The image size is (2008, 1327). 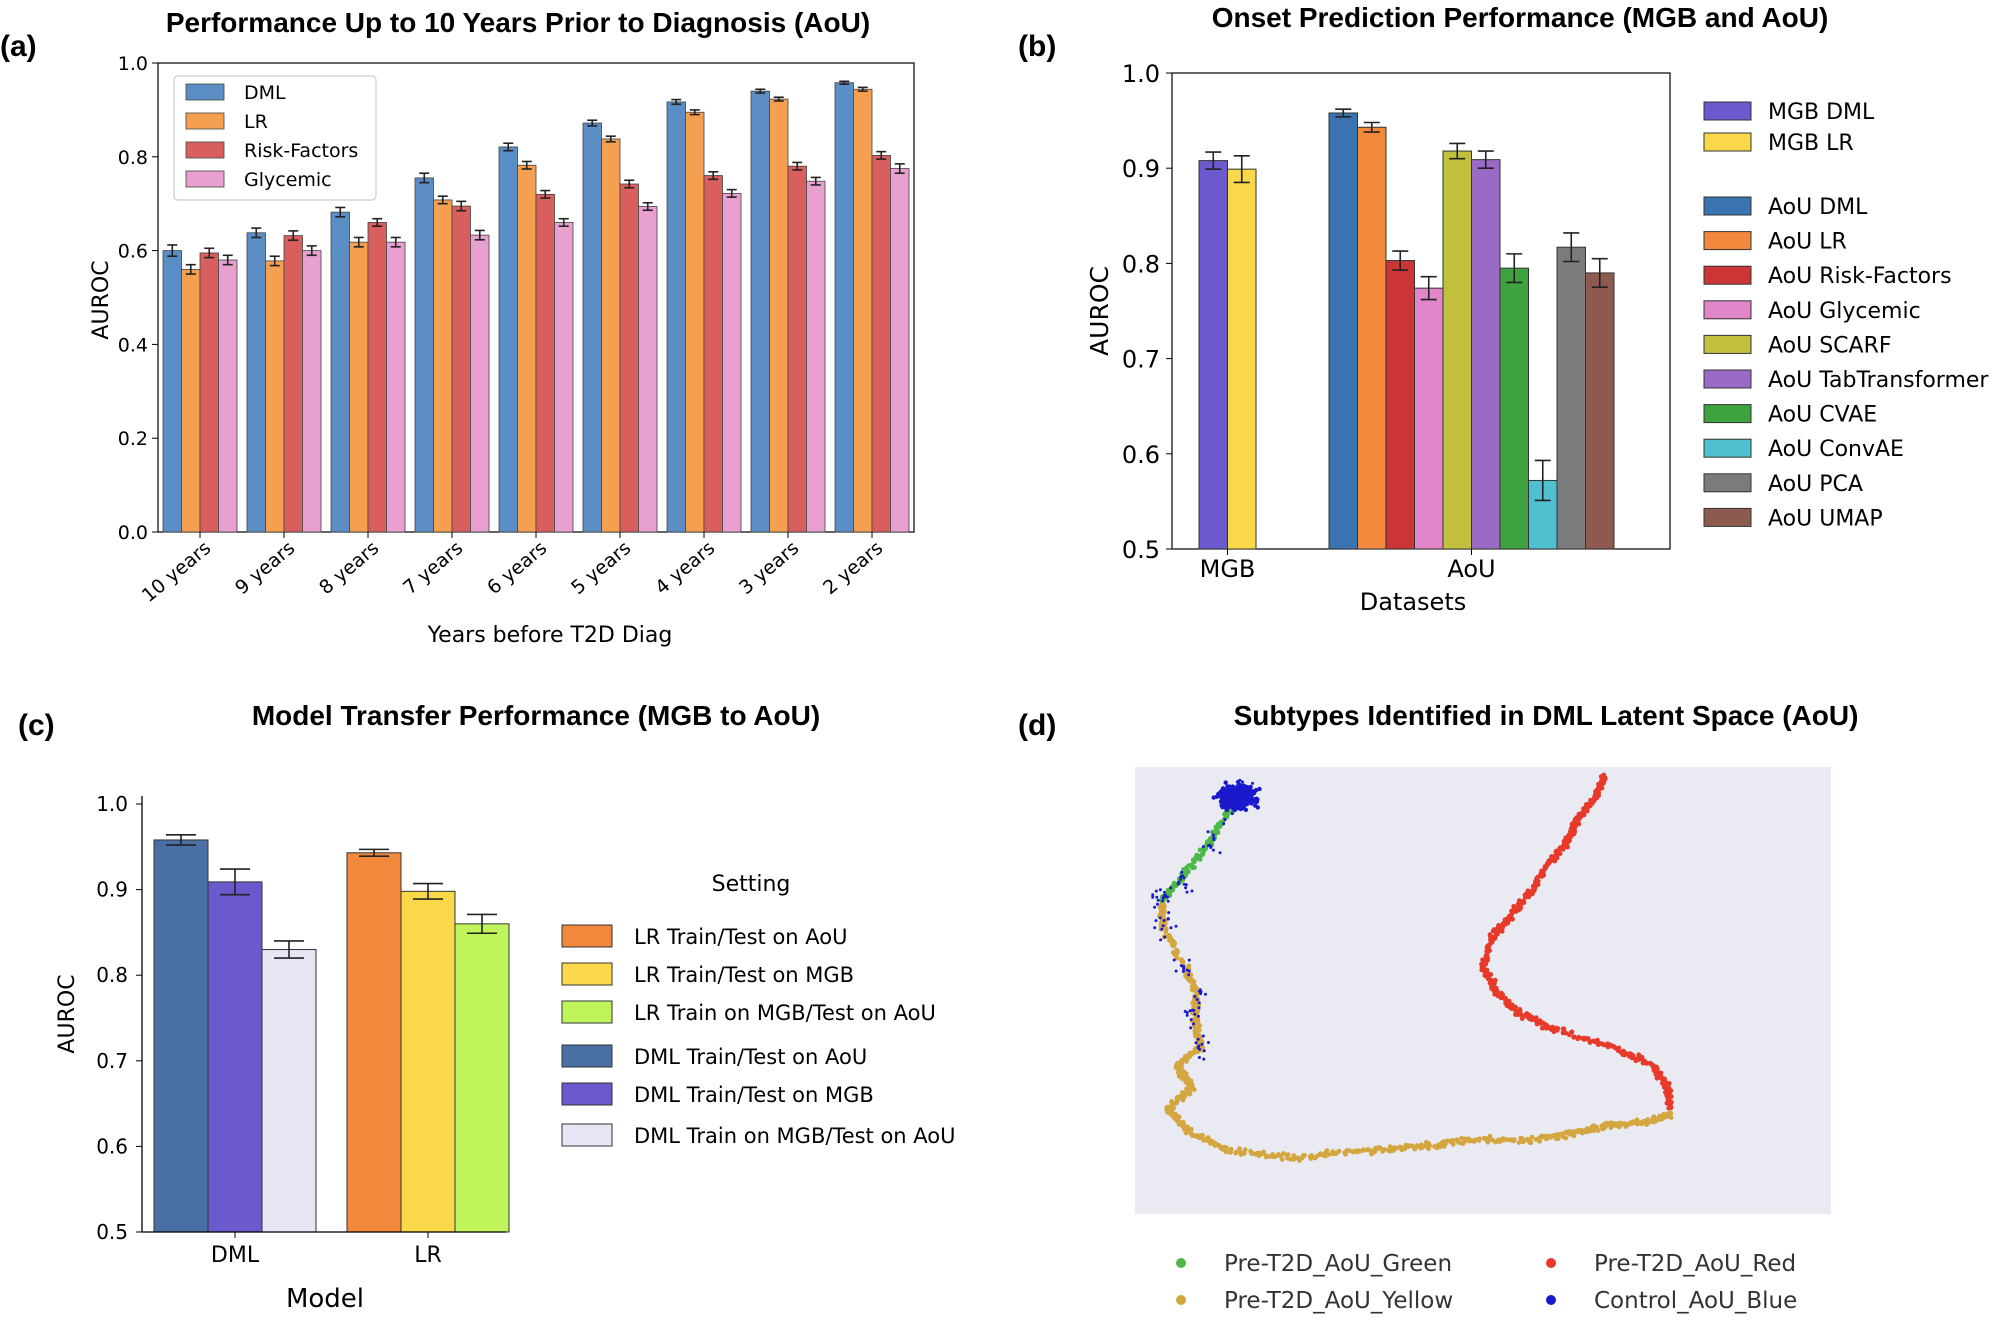 I want to click on c-ytick-label: 0.7, so click(x=112, y=1061).